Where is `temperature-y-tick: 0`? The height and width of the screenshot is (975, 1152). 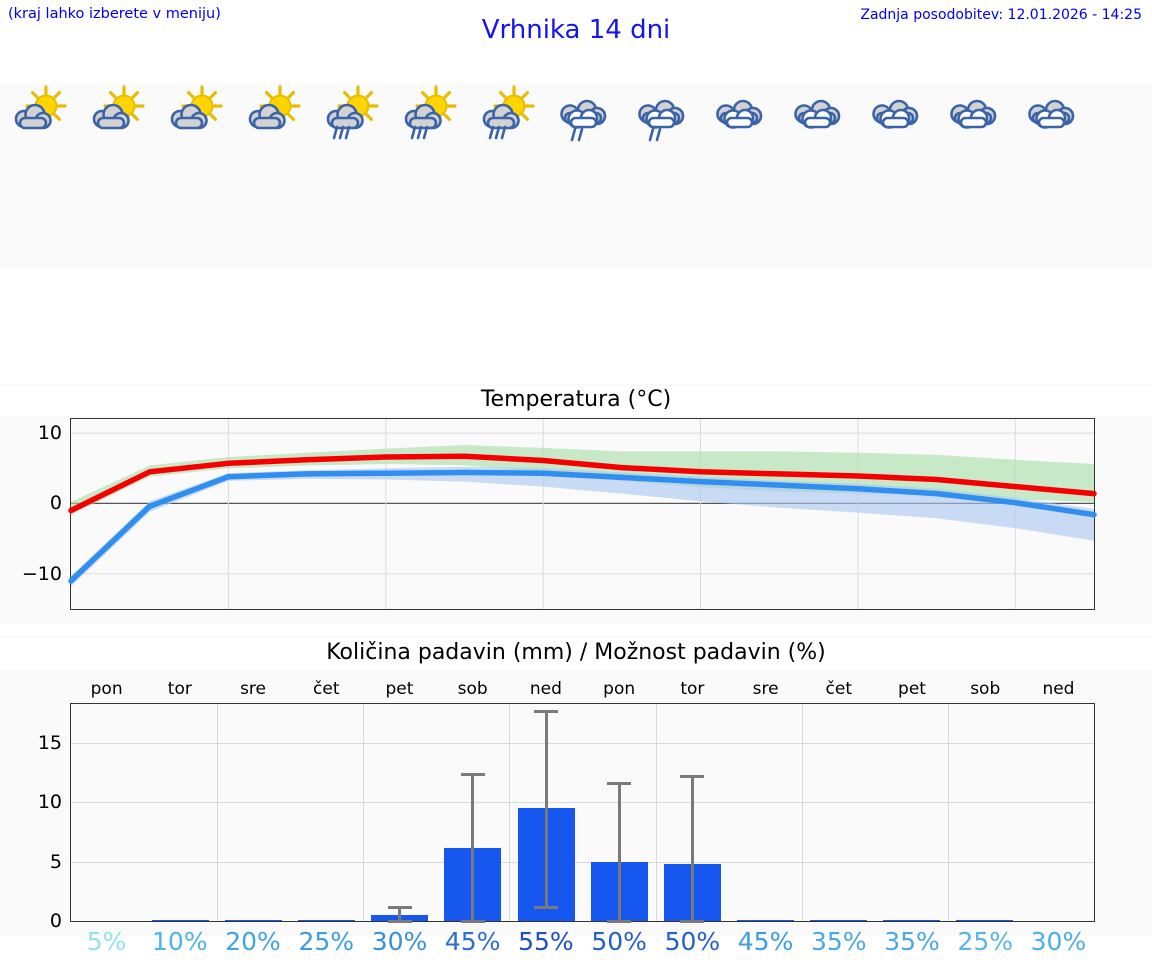 temperature-y-tick: 0 is located at coordinates (55, 503).